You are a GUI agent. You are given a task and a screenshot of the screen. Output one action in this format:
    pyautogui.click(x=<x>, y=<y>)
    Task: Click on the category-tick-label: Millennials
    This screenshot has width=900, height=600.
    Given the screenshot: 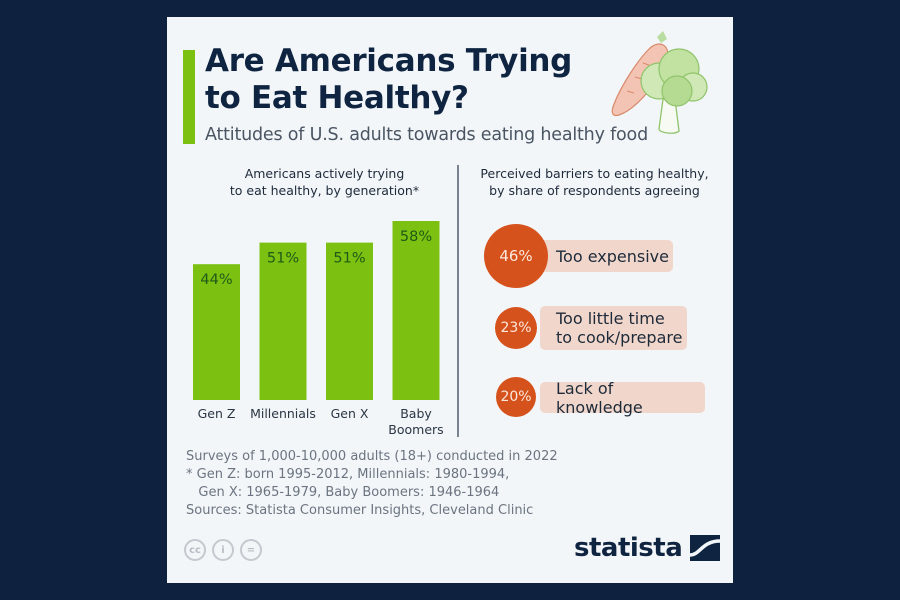 What is the action you would take?
    pyautogui.click(x=283, y=413)
    